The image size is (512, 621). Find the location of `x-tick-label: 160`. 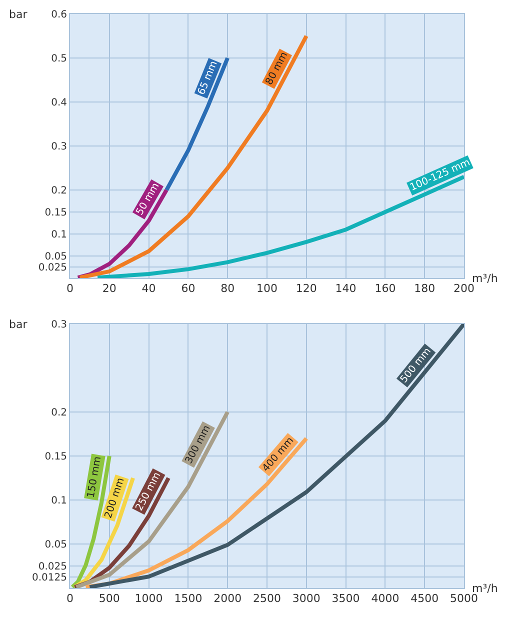

x-tick-label: 160 is located at coordinates (385, 289).